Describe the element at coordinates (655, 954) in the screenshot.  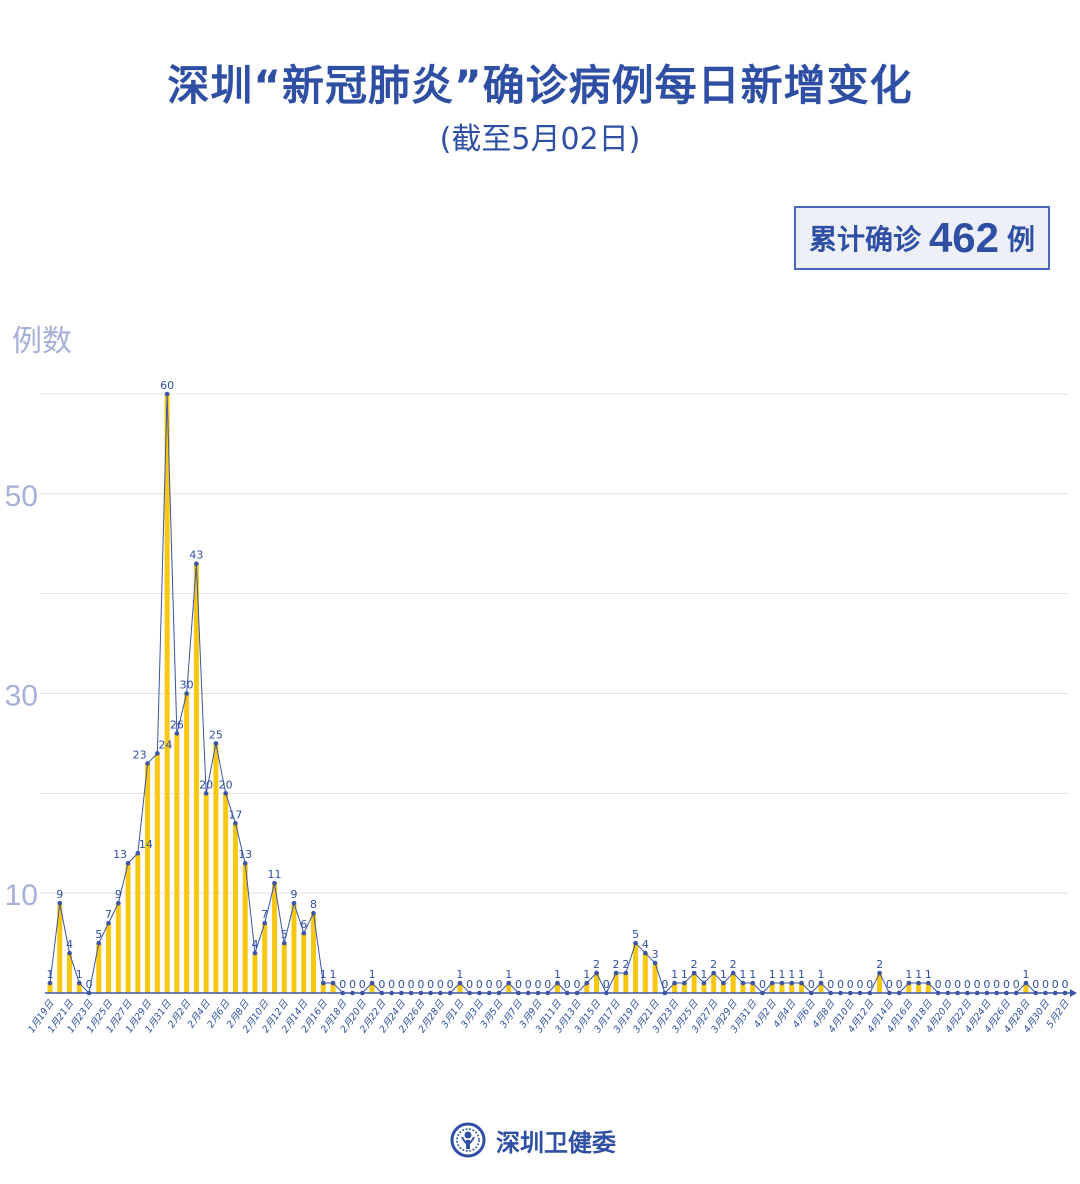
I see `data-label: 3` at that location.